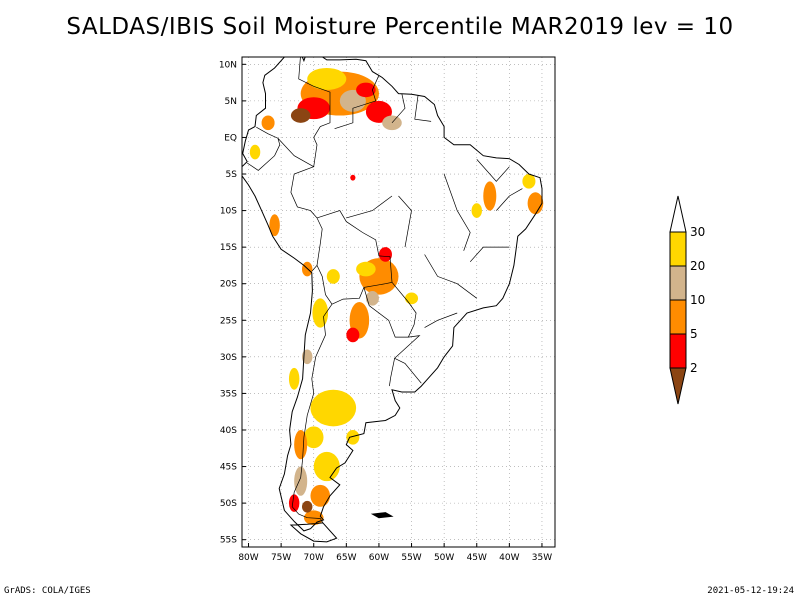 This screenshot has width=800, height=600. Describe the element at coordinates (228, 248) in the screenshot. I see `lat-tick-label: 15S` at that location.